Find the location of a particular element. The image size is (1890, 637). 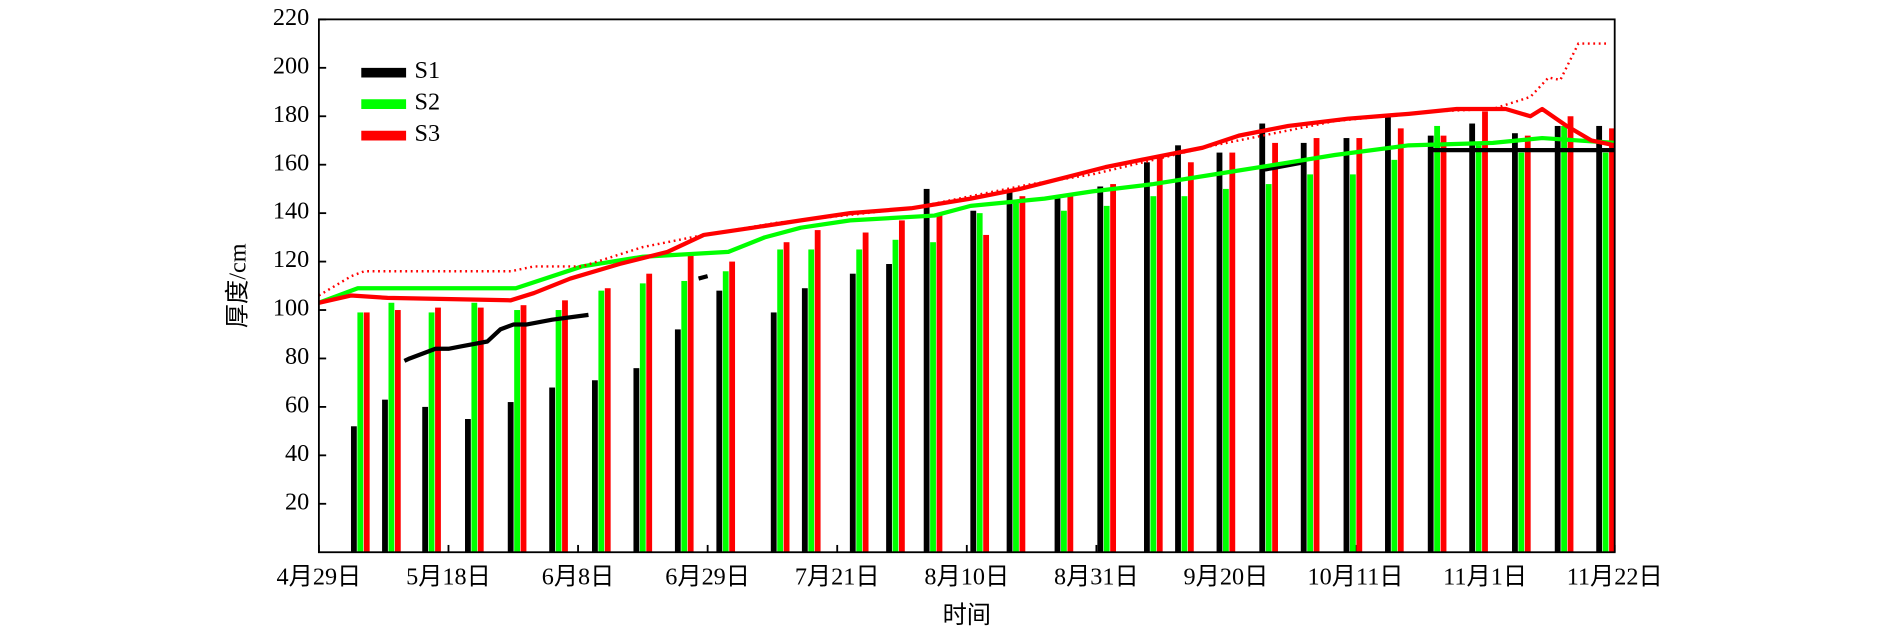

x-tick-label: 6月29日 is located at coordinates (707, 576).